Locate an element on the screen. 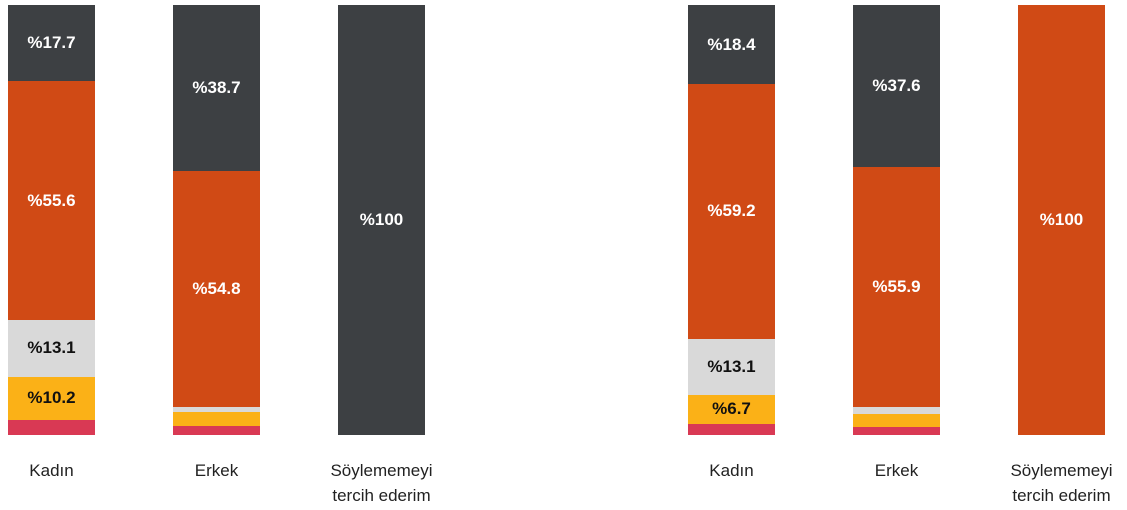  value-label: %17.7 is located at coordinates (51, 43).